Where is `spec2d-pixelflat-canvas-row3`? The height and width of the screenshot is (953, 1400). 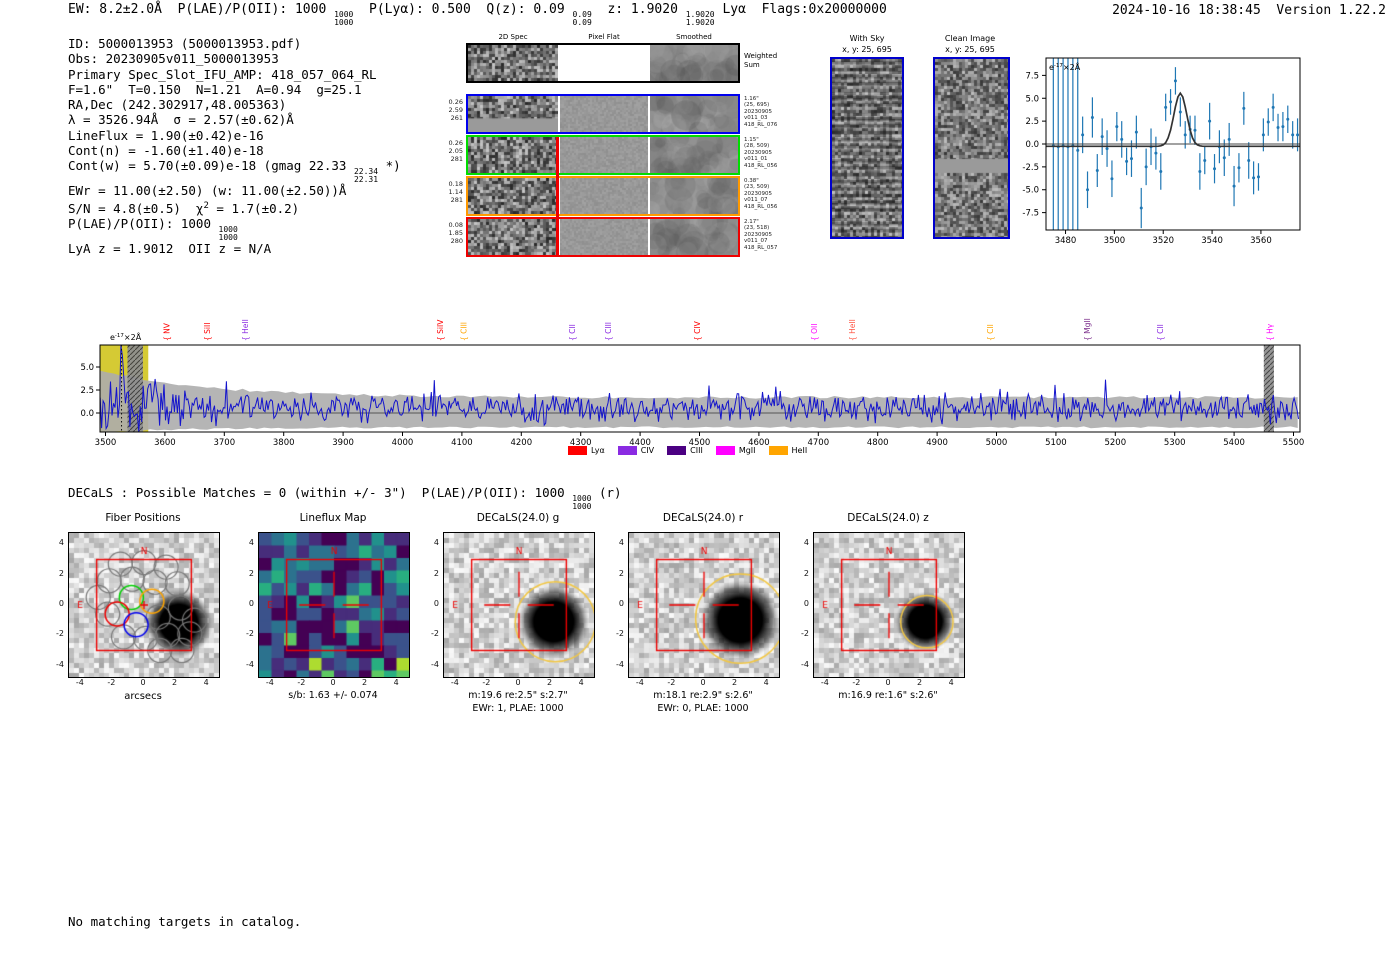
spec2d-pixelflat-canvas-row3 is located at coordinates (604, 196).